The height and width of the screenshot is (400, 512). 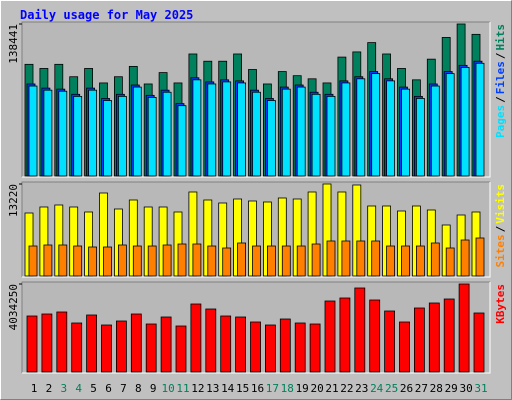 What do you see at coordinates (500, 204) in the screenshot?
I see `legend-entry: Visits` at bounding box center [500, 204].